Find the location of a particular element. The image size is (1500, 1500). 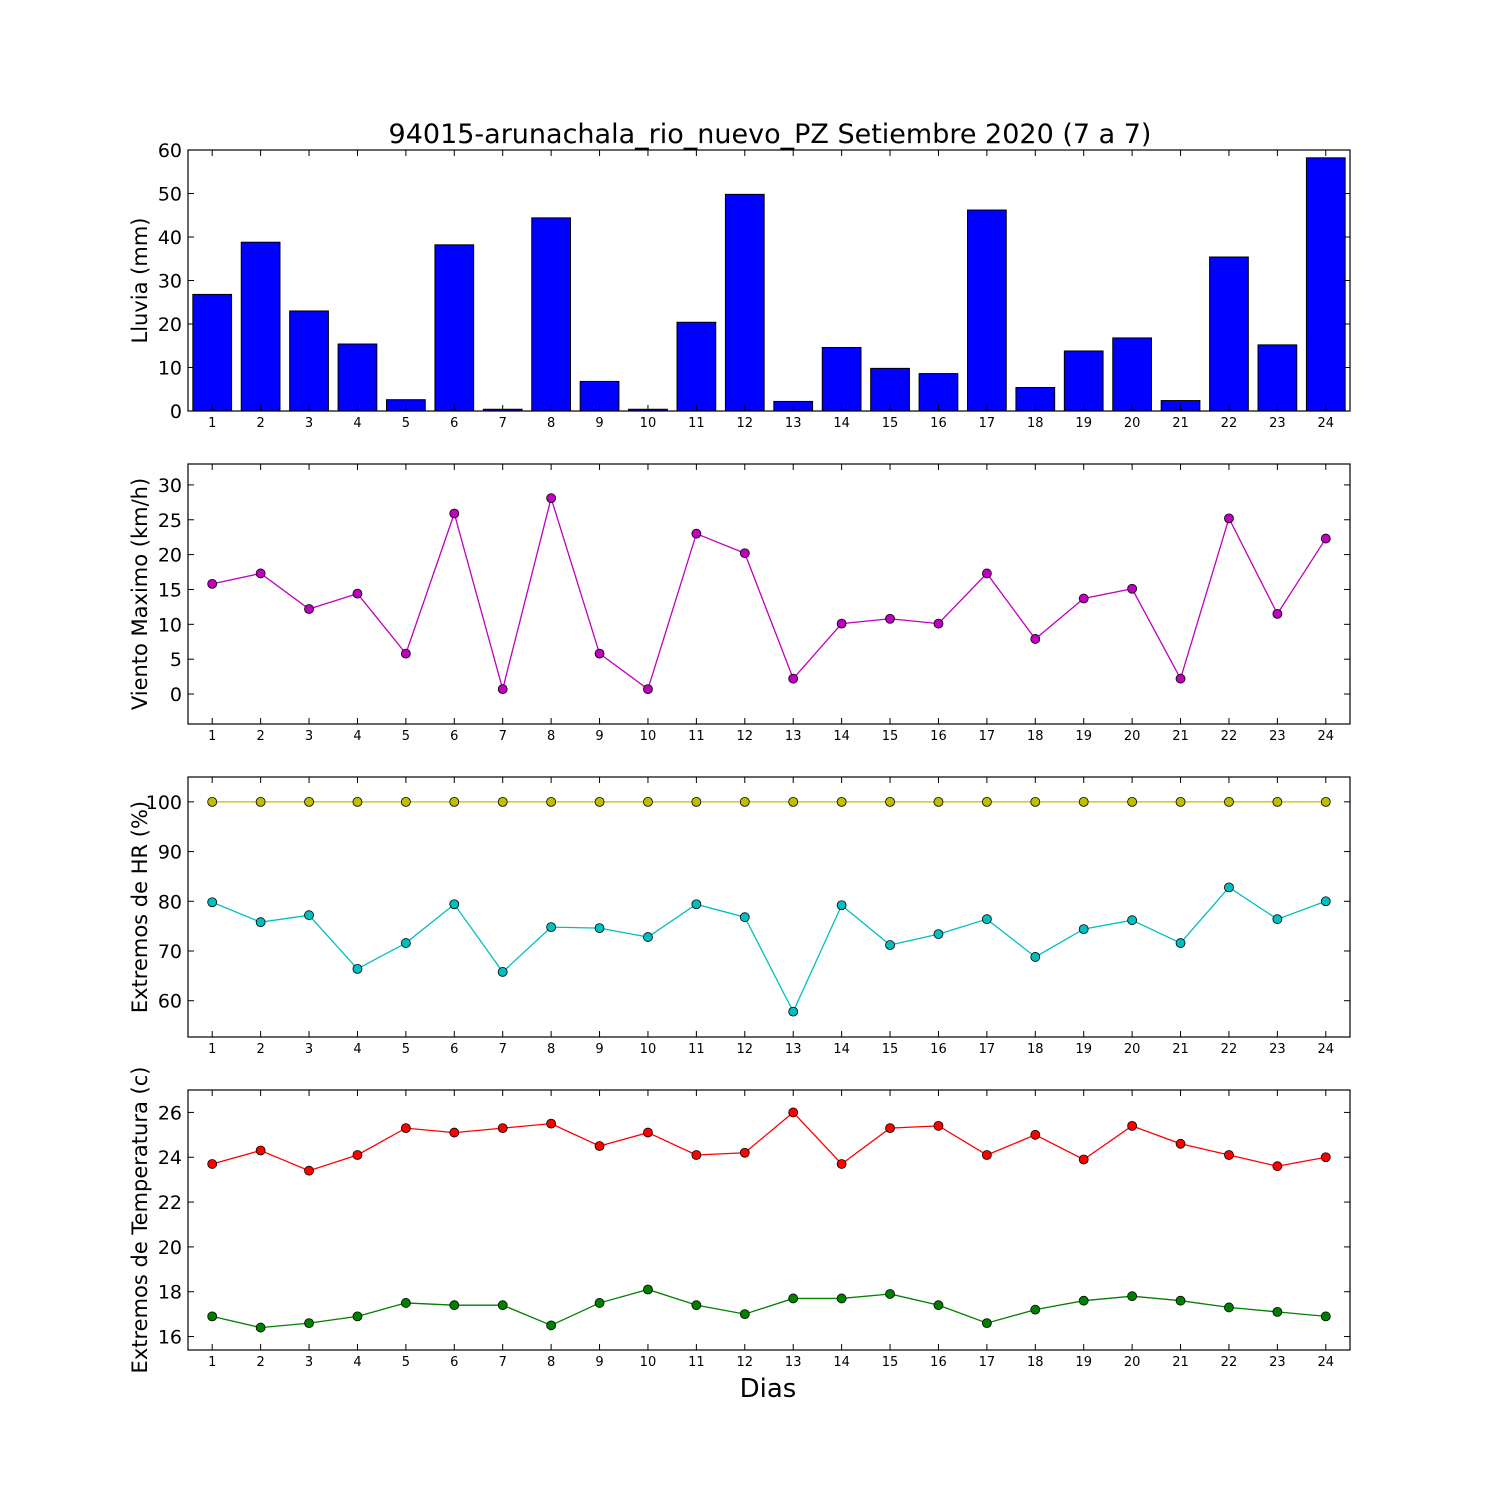

x-tick-label: 9 is located at coordinates (599, 1362).